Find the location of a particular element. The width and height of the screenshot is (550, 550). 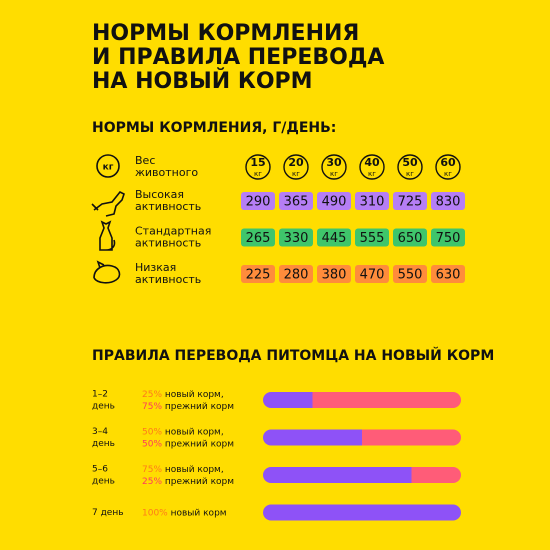

activity-label: Стандартная is located at coordinates (173, 231).